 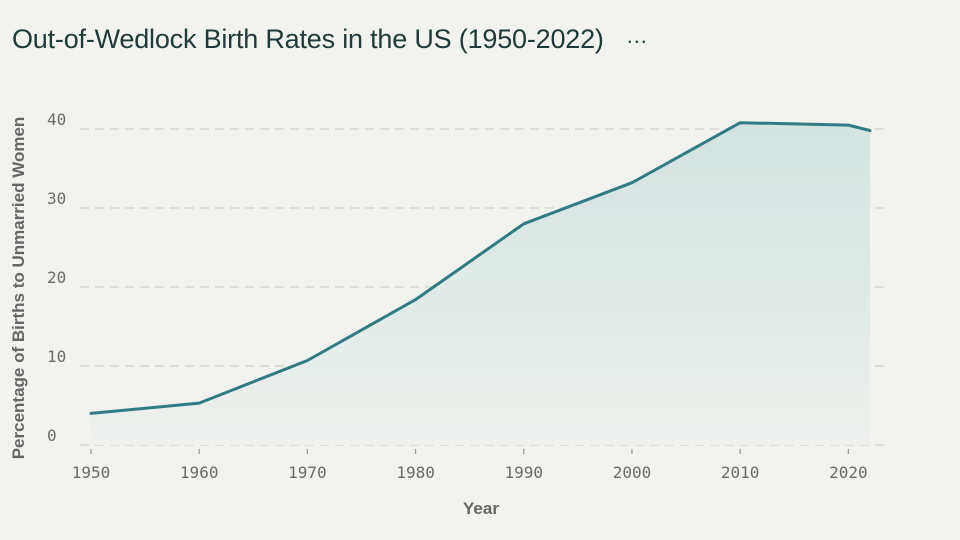 I want to click on y-tick-label: 40, so click(x=56, y=119).